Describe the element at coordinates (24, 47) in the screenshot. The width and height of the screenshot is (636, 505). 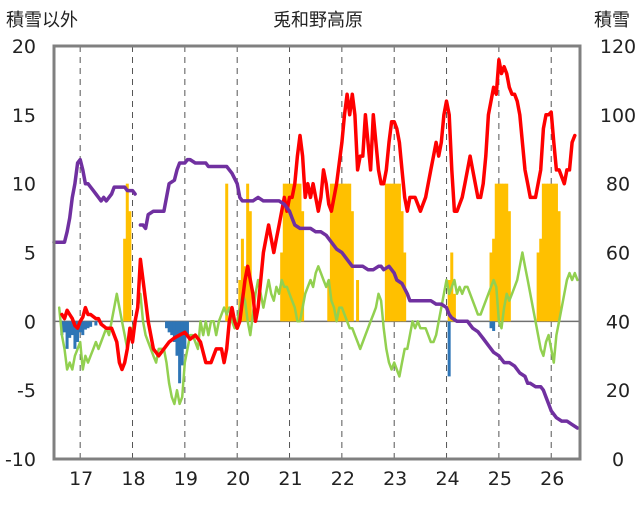
I see `left-tick-label: 20` at that location.